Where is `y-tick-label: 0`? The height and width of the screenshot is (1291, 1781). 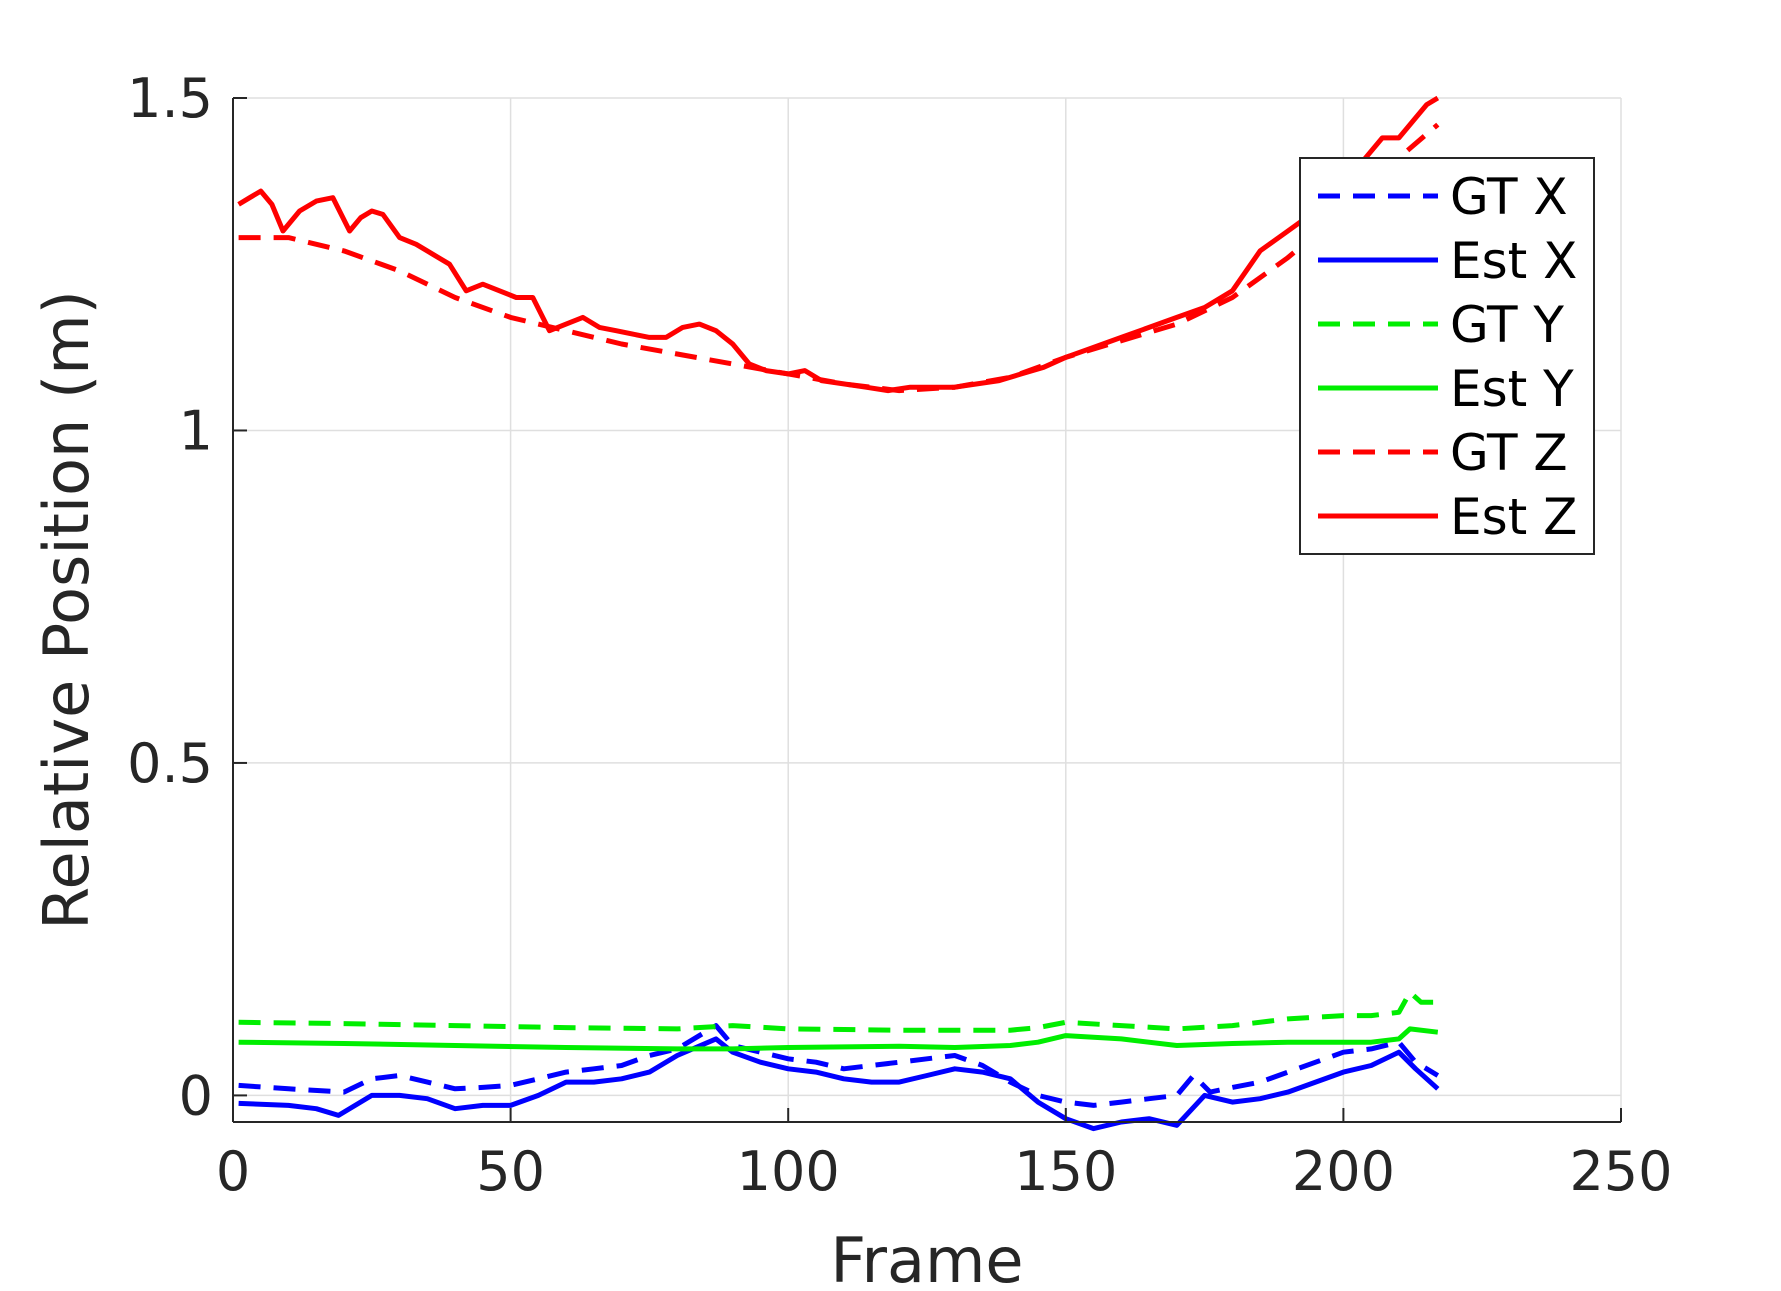
y-tick-label: 0 is located at coordinates (196, 1095).